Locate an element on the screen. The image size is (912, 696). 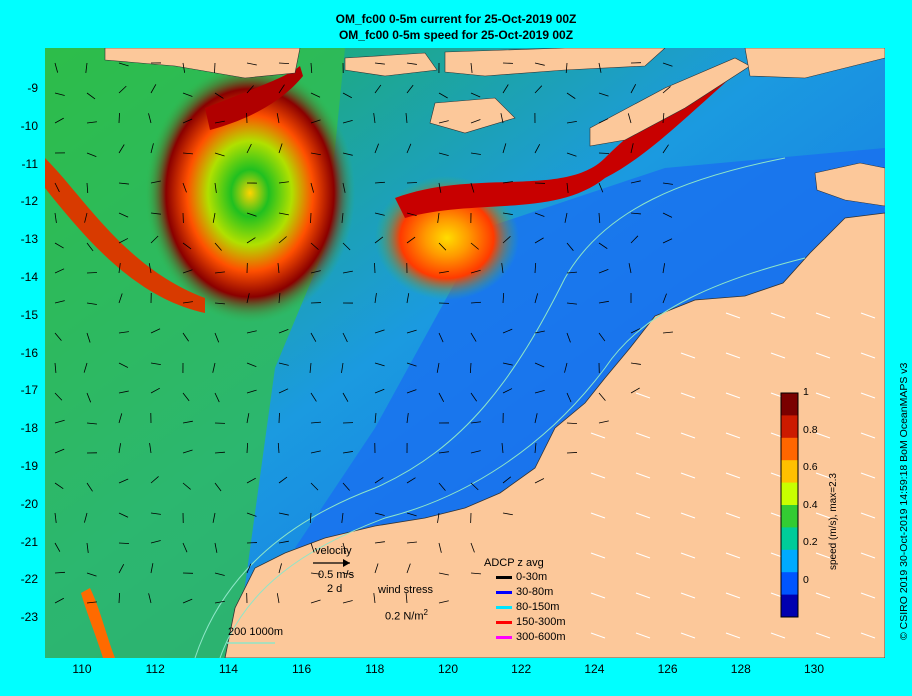
lat-tick-label: -15 is located at coordinates (29, 314).